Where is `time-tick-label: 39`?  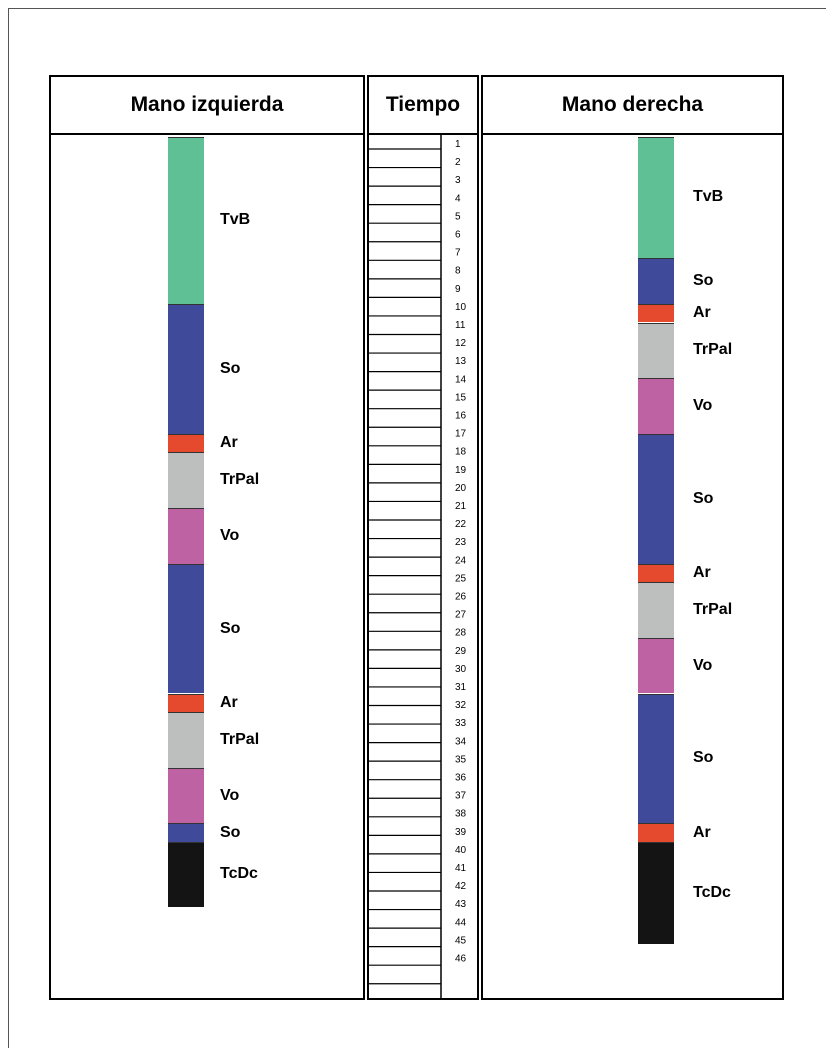 time-tick-label: 39 is located at coordinates (461, 832).